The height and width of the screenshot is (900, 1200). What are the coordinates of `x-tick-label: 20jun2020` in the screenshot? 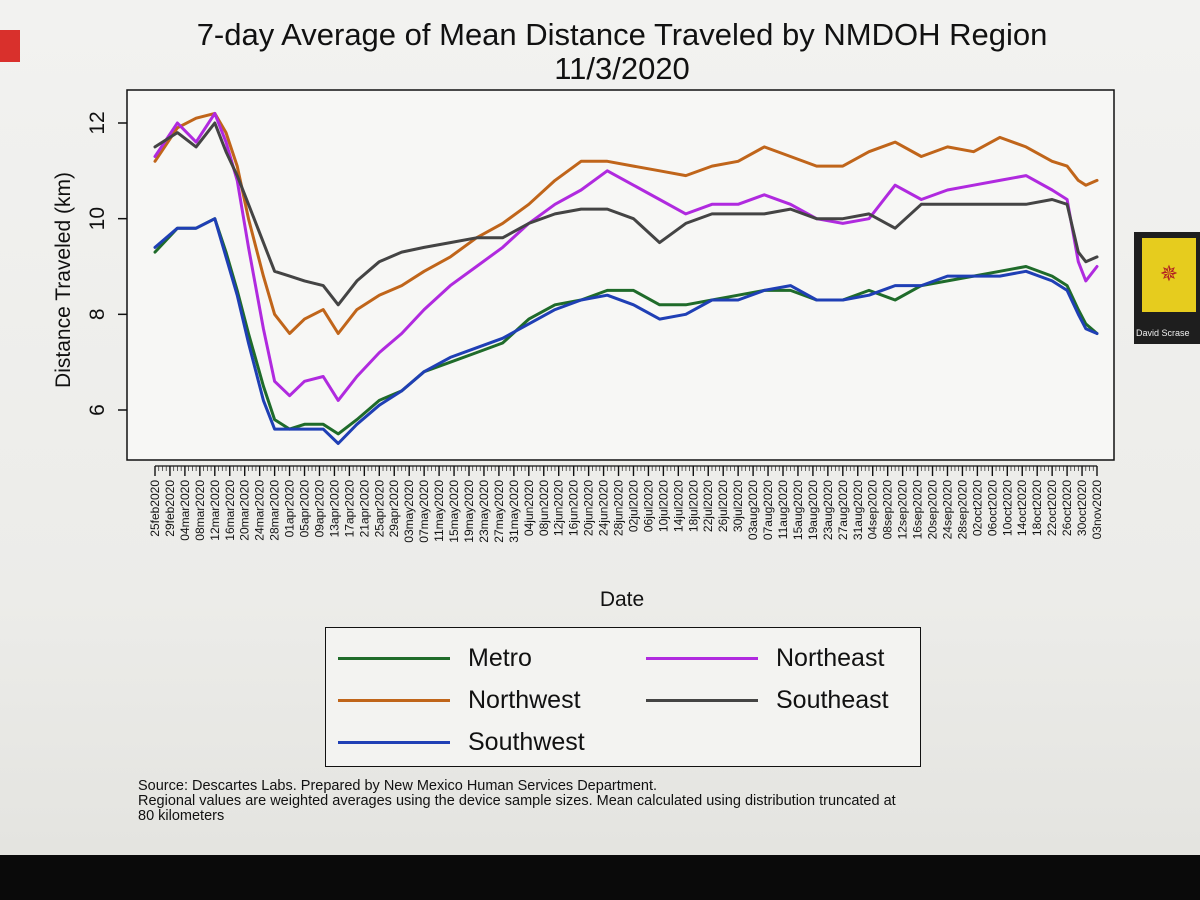 It's located at (589, 508).